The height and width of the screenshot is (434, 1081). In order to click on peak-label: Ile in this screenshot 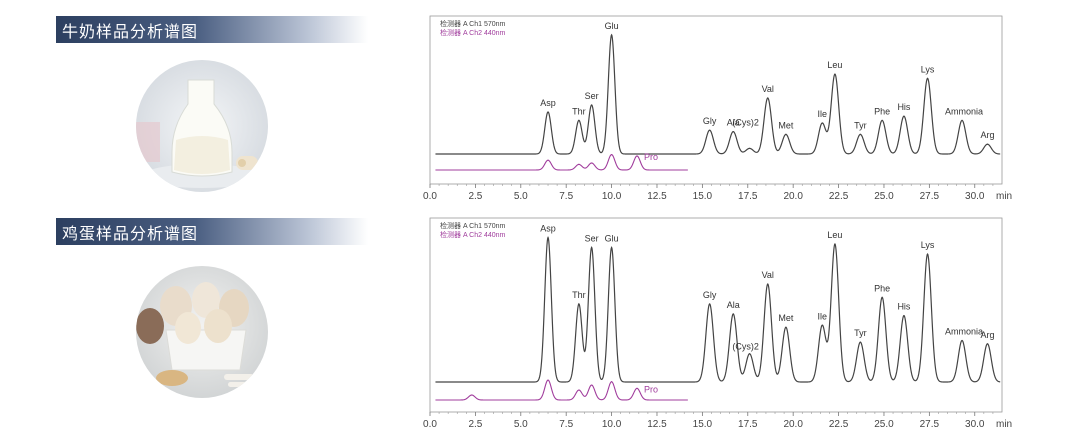, I will do `click(822, 114)`.